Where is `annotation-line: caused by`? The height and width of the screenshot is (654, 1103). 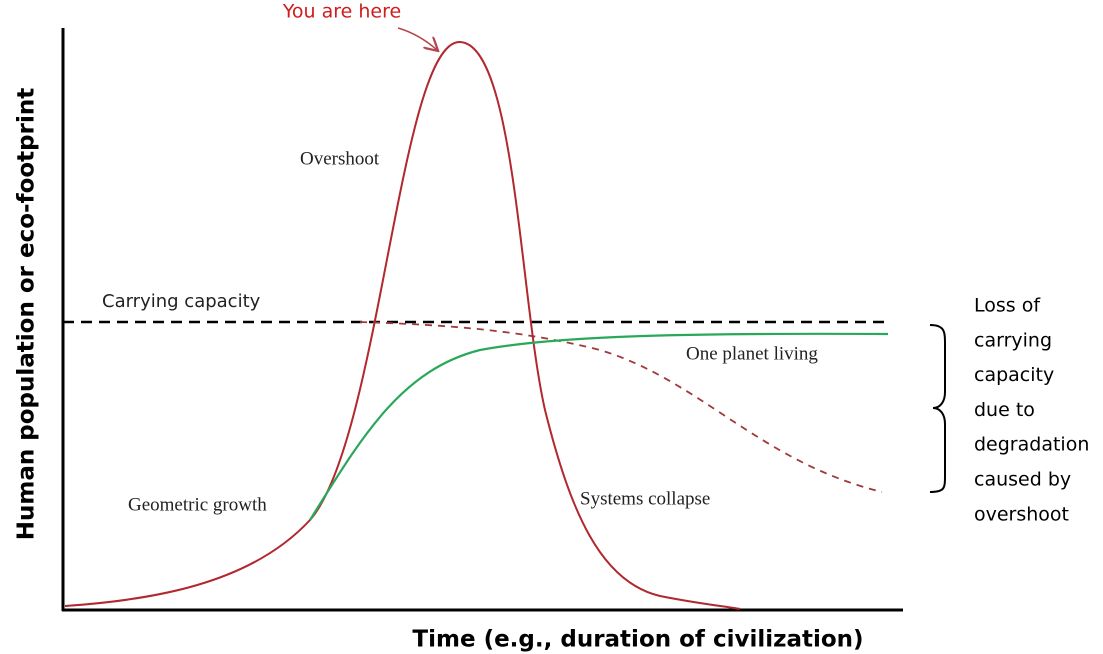
annotation-line: caused by is located at coordinates (1022, 480).